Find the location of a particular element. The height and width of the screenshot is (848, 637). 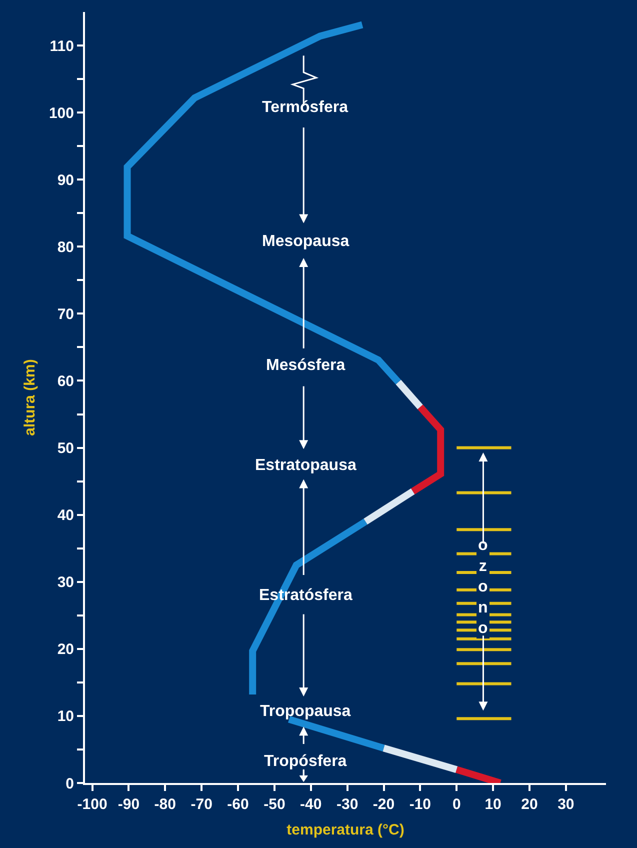

x-tick-label: -30 is located at coordinates (347, 804).